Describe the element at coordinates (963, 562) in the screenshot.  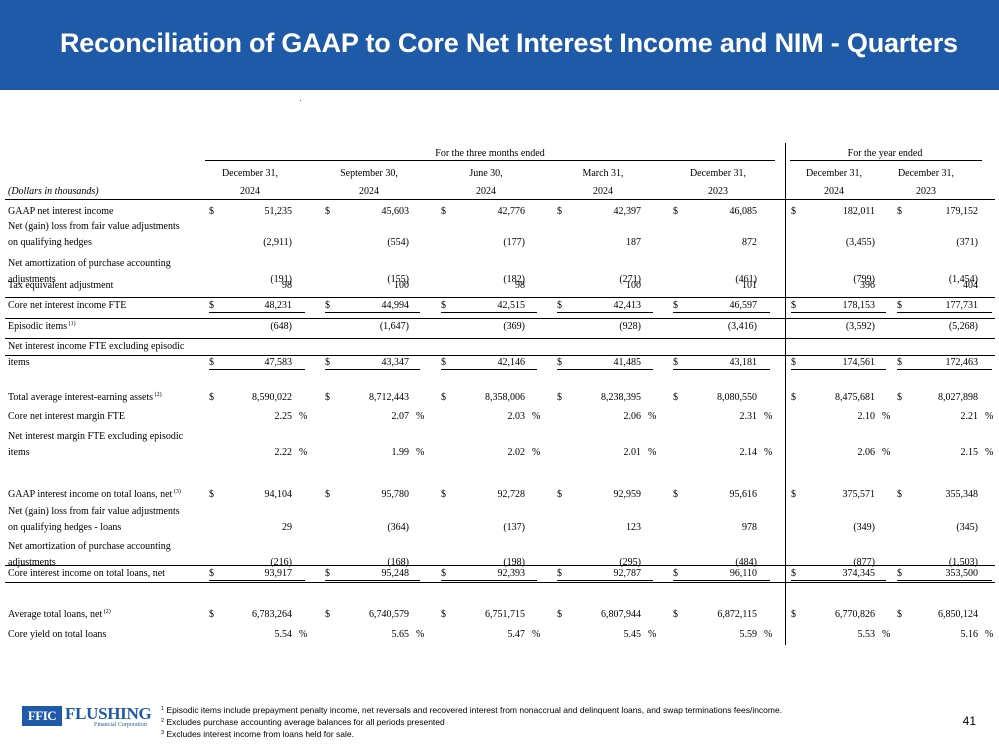
I see `table-cell: (1,503)` at that location.